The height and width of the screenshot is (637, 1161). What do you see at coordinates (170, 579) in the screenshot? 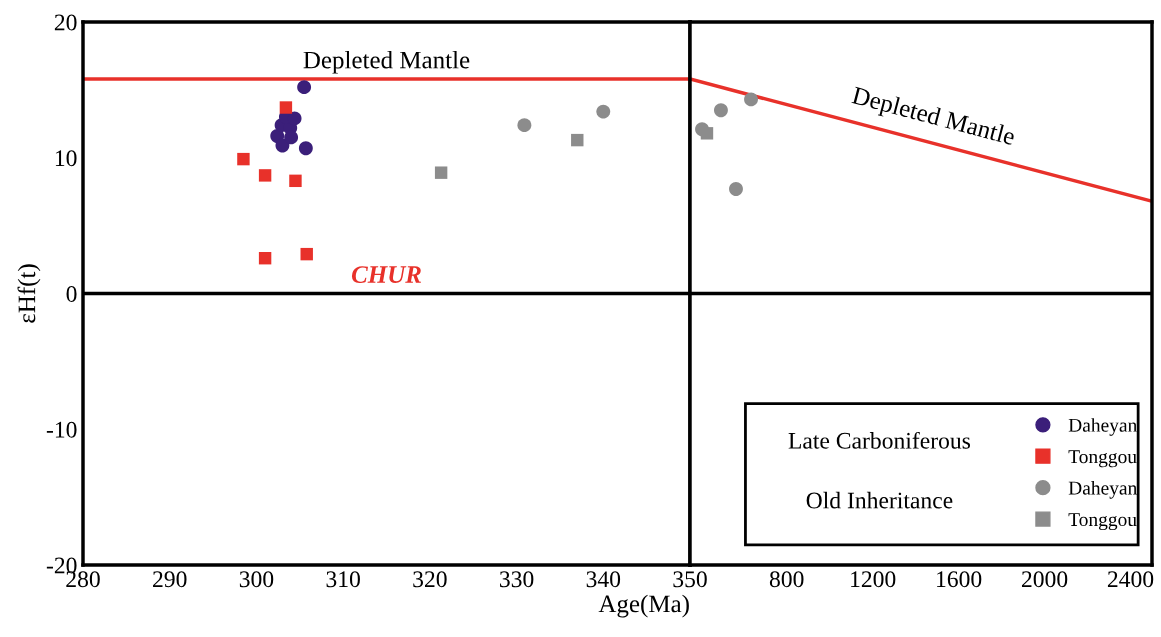
I see `x-tick-label: 290` at bounding box center [170, 579].